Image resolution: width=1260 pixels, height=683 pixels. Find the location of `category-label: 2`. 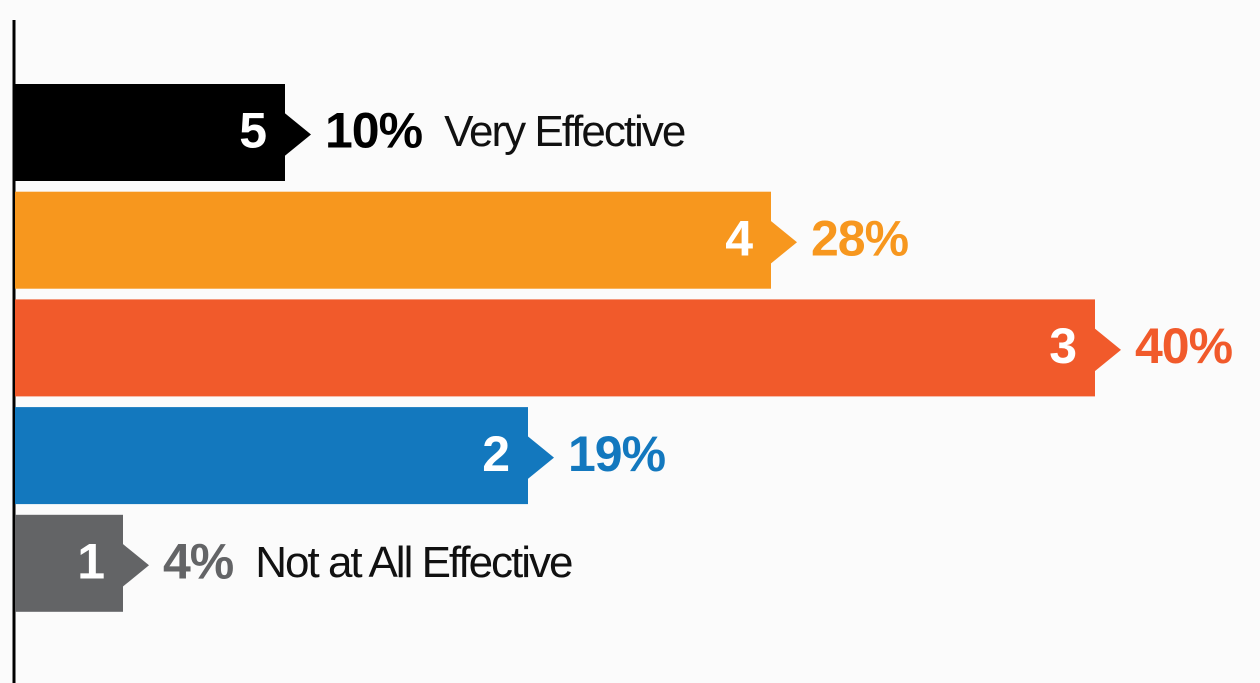

category-label: 2 is located at coordinates (496, 454).